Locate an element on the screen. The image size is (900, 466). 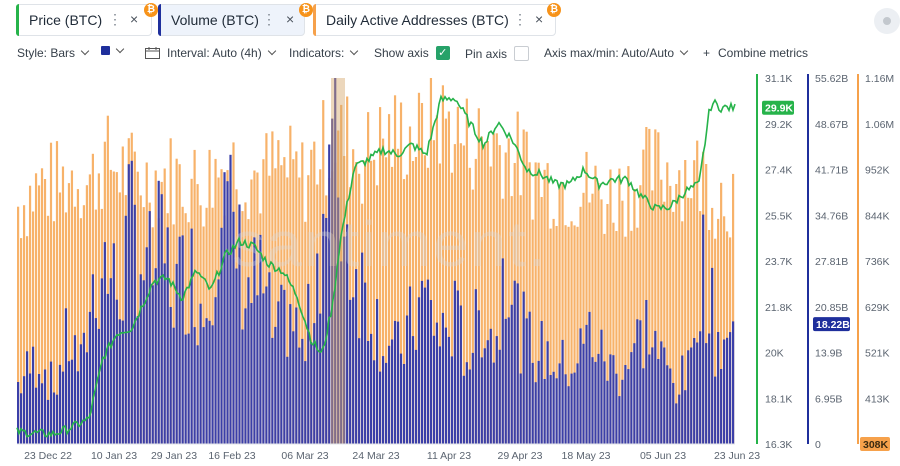
pin-axis-toggle: Pin axis is located at coordinates (497, 53).